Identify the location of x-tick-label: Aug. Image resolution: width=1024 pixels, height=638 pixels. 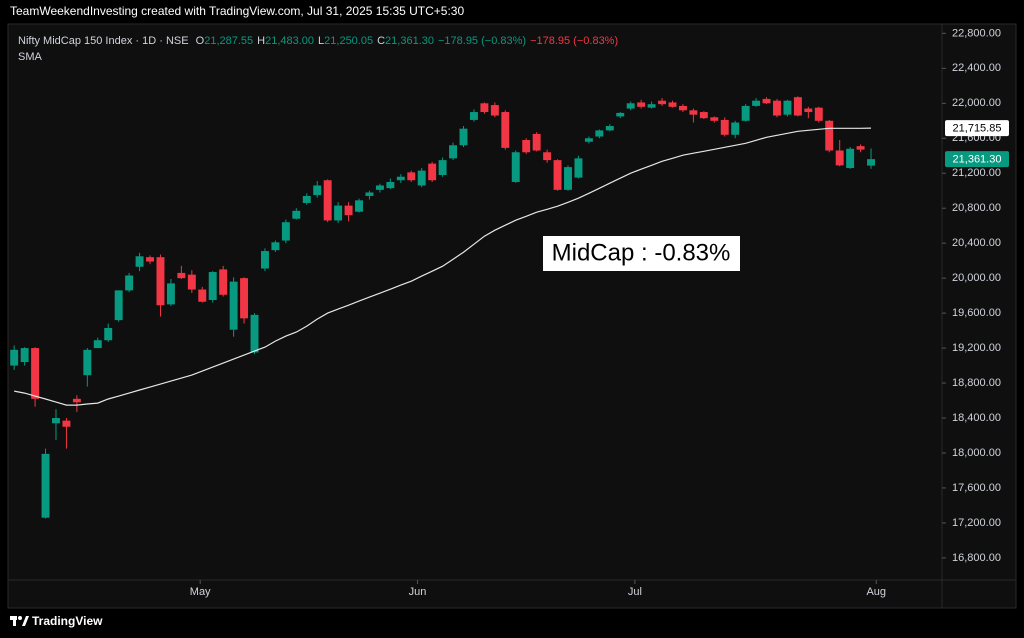
(876, 592).